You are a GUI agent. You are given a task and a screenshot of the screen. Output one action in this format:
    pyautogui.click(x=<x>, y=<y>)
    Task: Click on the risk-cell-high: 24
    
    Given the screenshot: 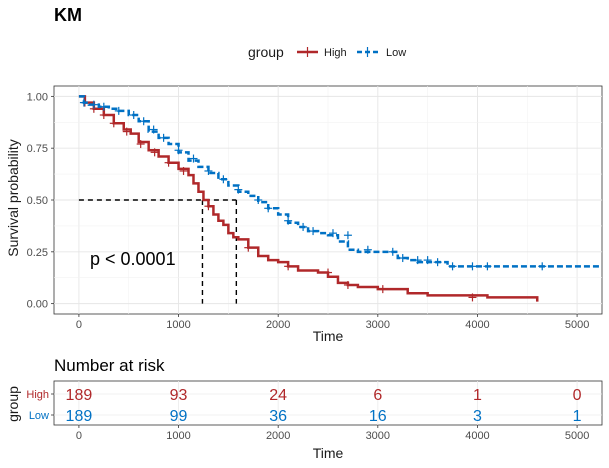 What is the action you would take?
    pyautogui.click(x=278, y=395)
    